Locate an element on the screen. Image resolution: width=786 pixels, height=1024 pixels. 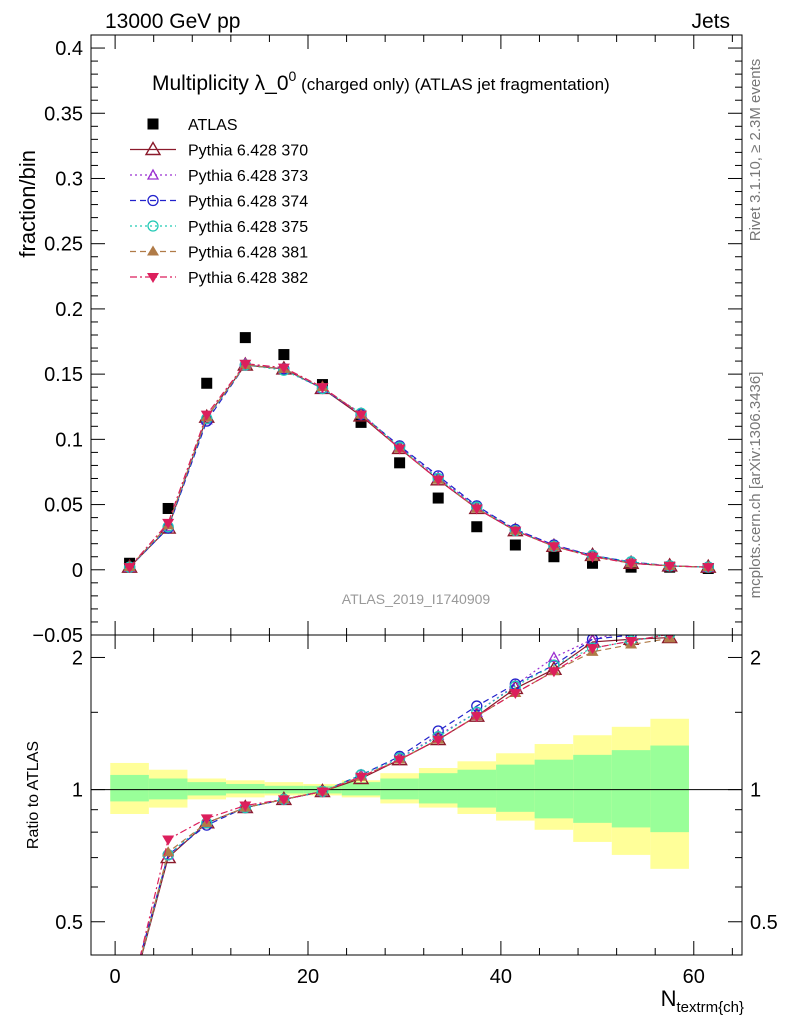
ratio-y-tick-label: 2 is located at coordinates (77, 658).